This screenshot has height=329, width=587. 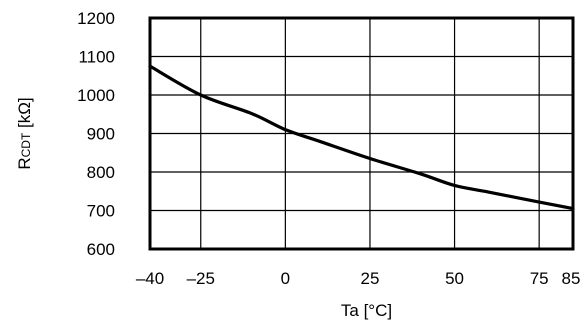 I want to click on y-tick-label: 1100, so click(x=96, y=57).